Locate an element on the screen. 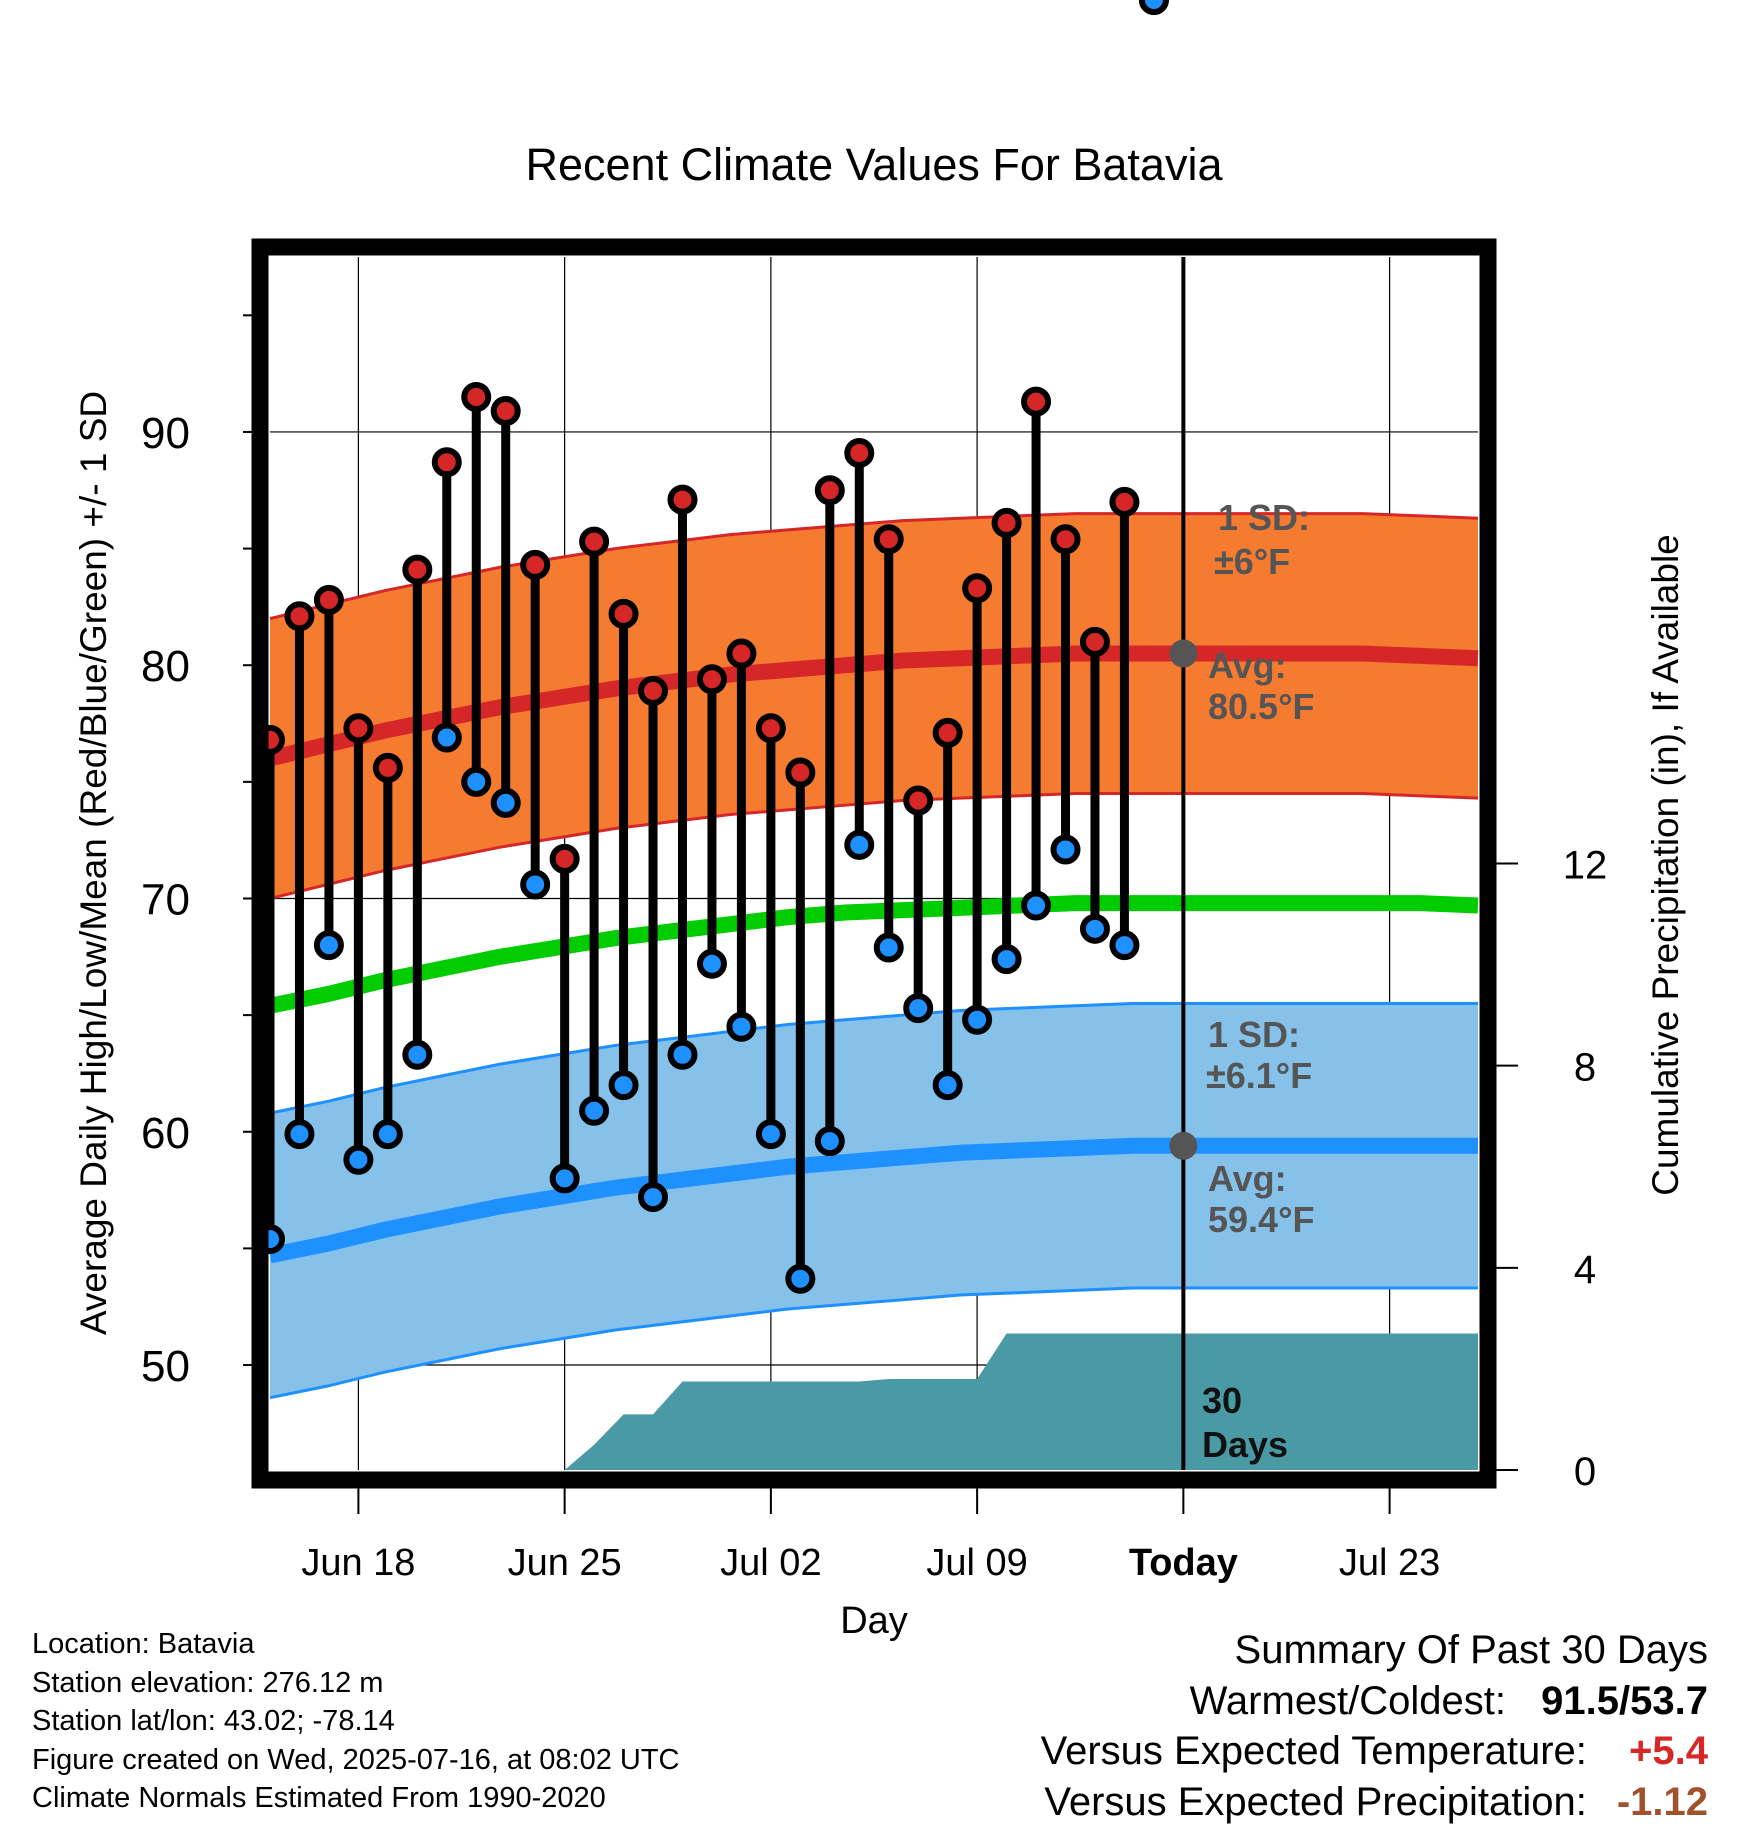 The image size is (1748, 1828). low-normal-line is located at coordinates (873, 1200).